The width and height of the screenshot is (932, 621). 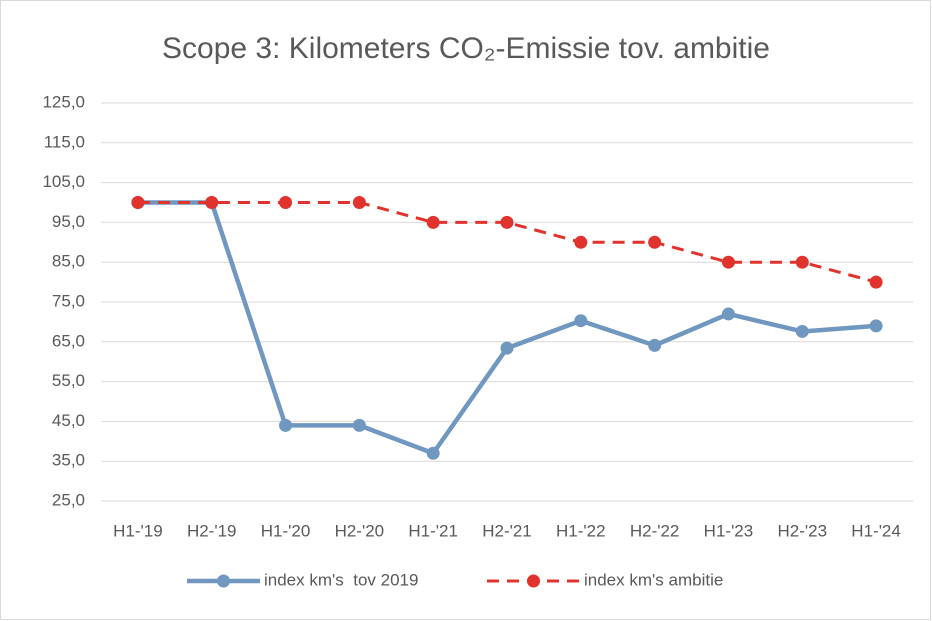 I want to click on x-tick-label: H2-'21, so click(x=507, y=530).